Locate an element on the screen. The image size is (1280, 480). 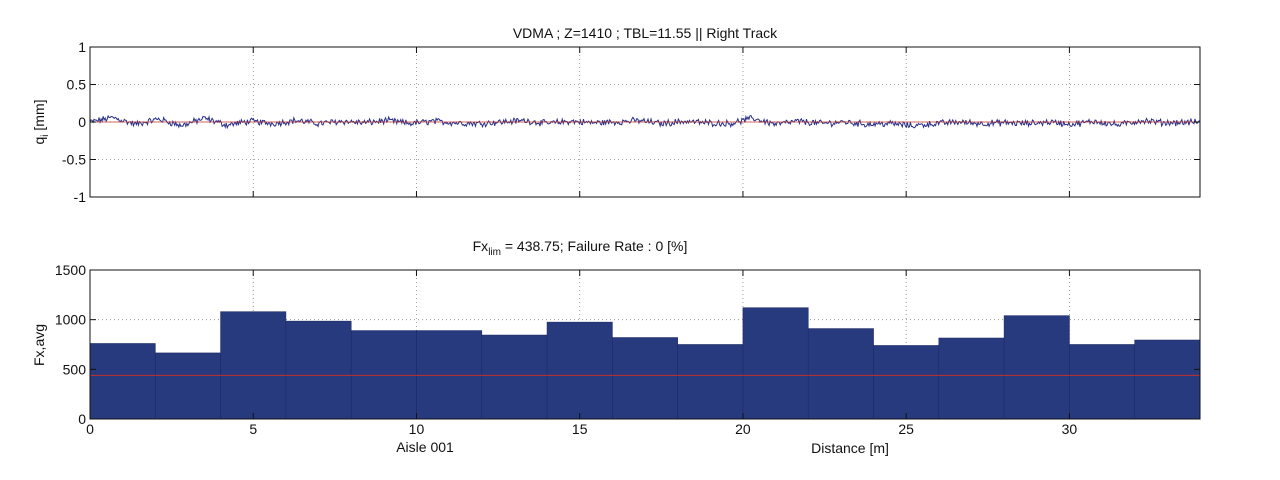
y-tick-label: 1 is located at coordinates (82, 47).